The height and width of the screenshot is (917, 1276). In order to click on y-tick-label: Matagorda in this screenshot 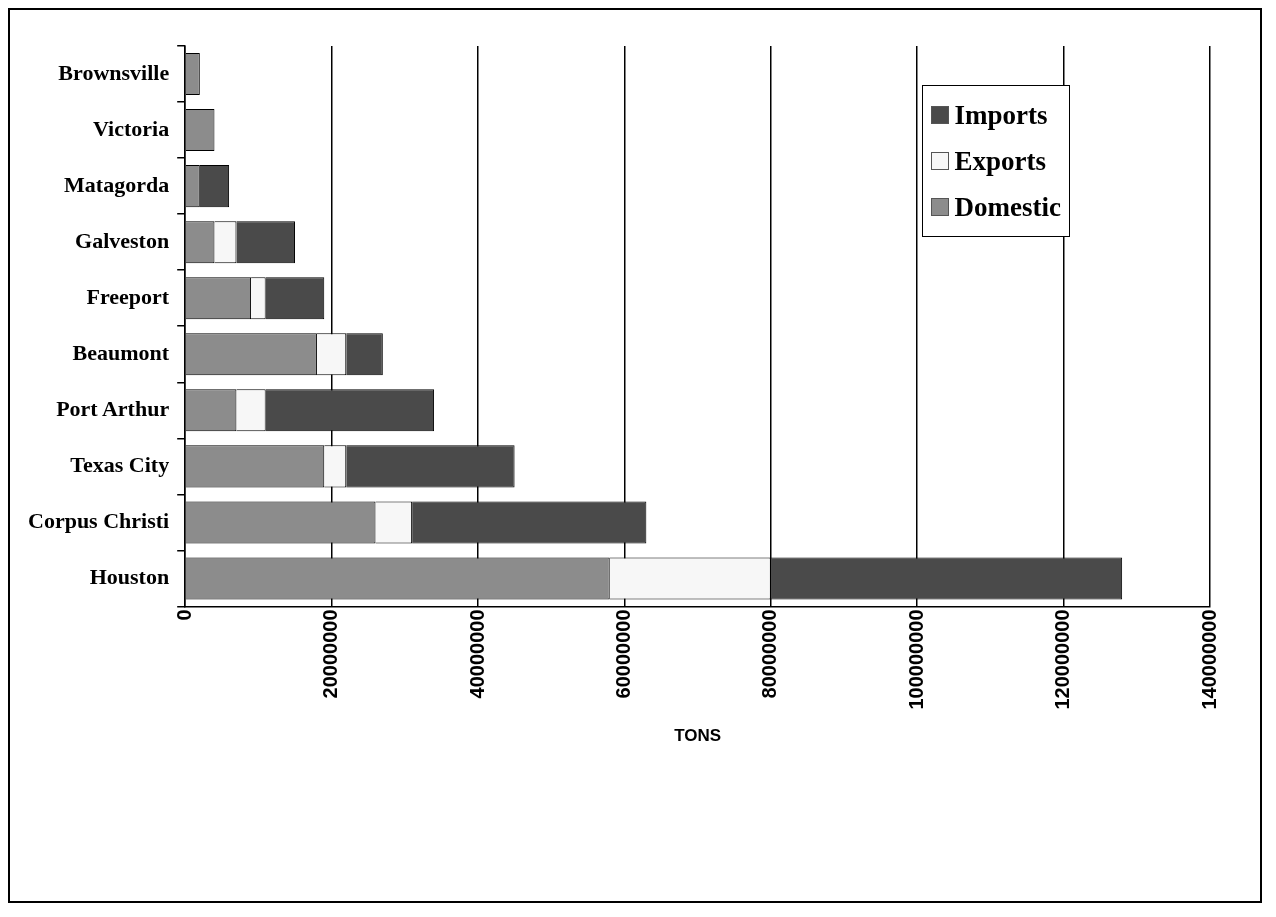, I will do `click(117, 184)`.